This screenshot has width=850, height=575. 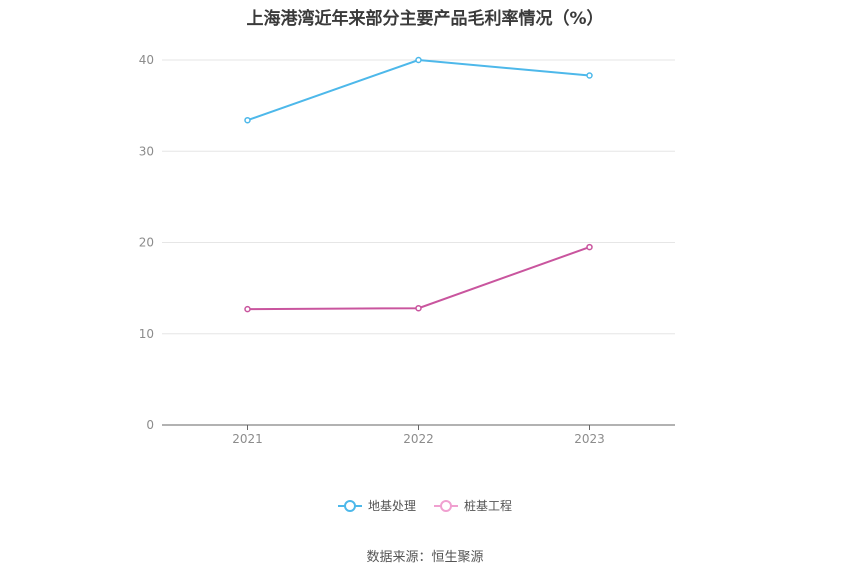 What do you see at coordinates (391, 506) in the screenshot?
I see `legend-label-series-1: 地基处理` at bounding box center [391, 506].